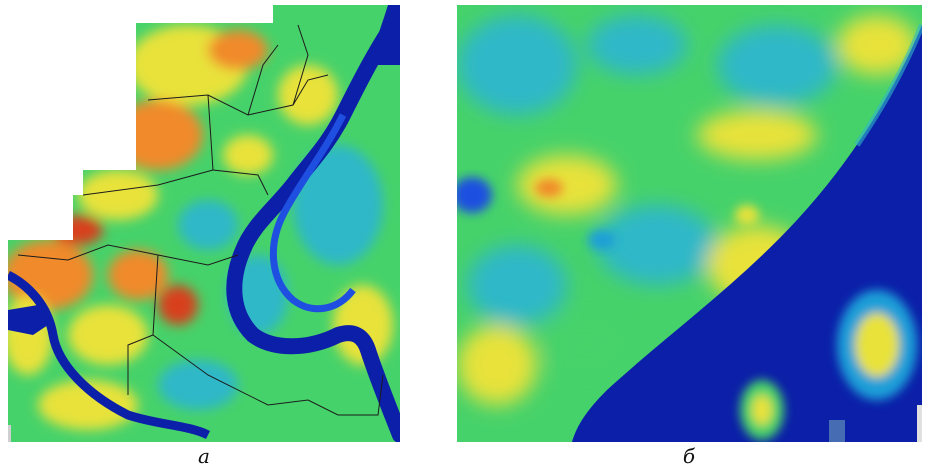 The image size is (925, 468). What do you see at coordinates (204, 456) in the screenshot?
I see `caption-a: а` at bounding box center [204, 456].